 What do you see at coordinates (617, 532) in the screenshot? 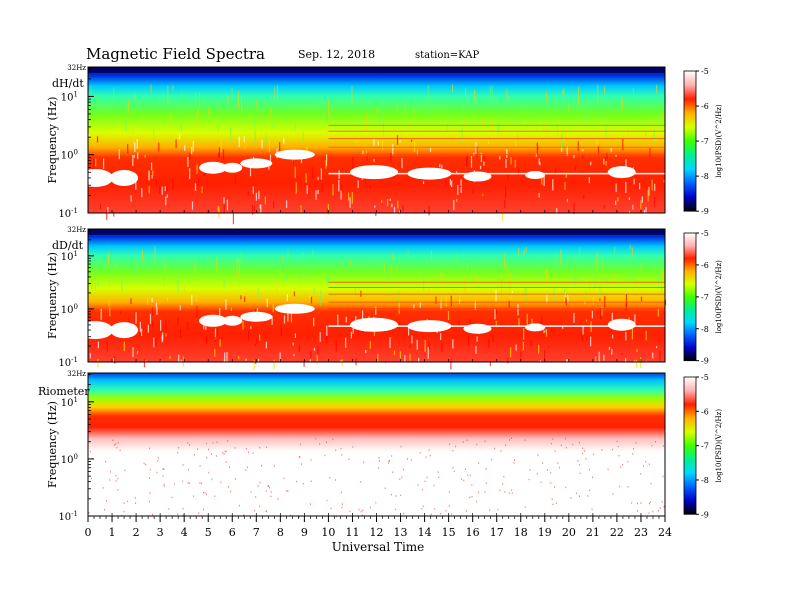
I see `x-tick-label: 22` at bounding box center [617, 532].